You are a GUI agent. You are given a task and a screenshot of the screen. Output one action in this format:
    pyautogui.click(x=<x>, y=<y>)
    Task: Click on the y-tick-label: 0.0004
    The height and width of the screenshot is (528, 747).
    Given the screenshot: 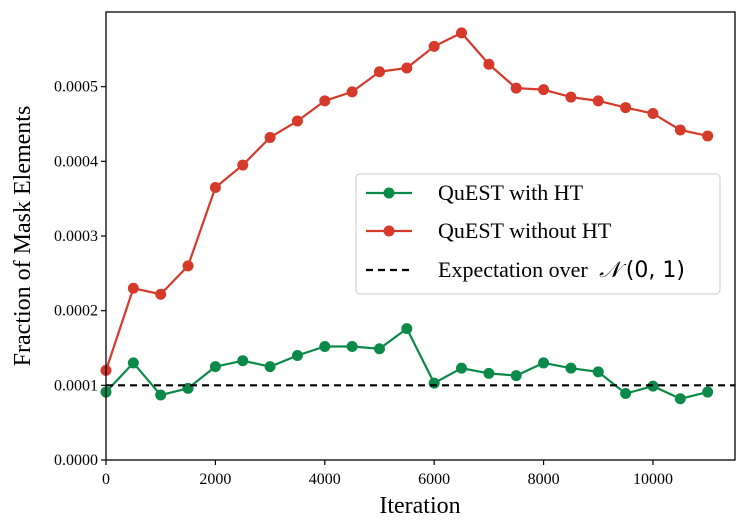 What is the action you would take?
    pyautogui.click(x=76, y=161)
    